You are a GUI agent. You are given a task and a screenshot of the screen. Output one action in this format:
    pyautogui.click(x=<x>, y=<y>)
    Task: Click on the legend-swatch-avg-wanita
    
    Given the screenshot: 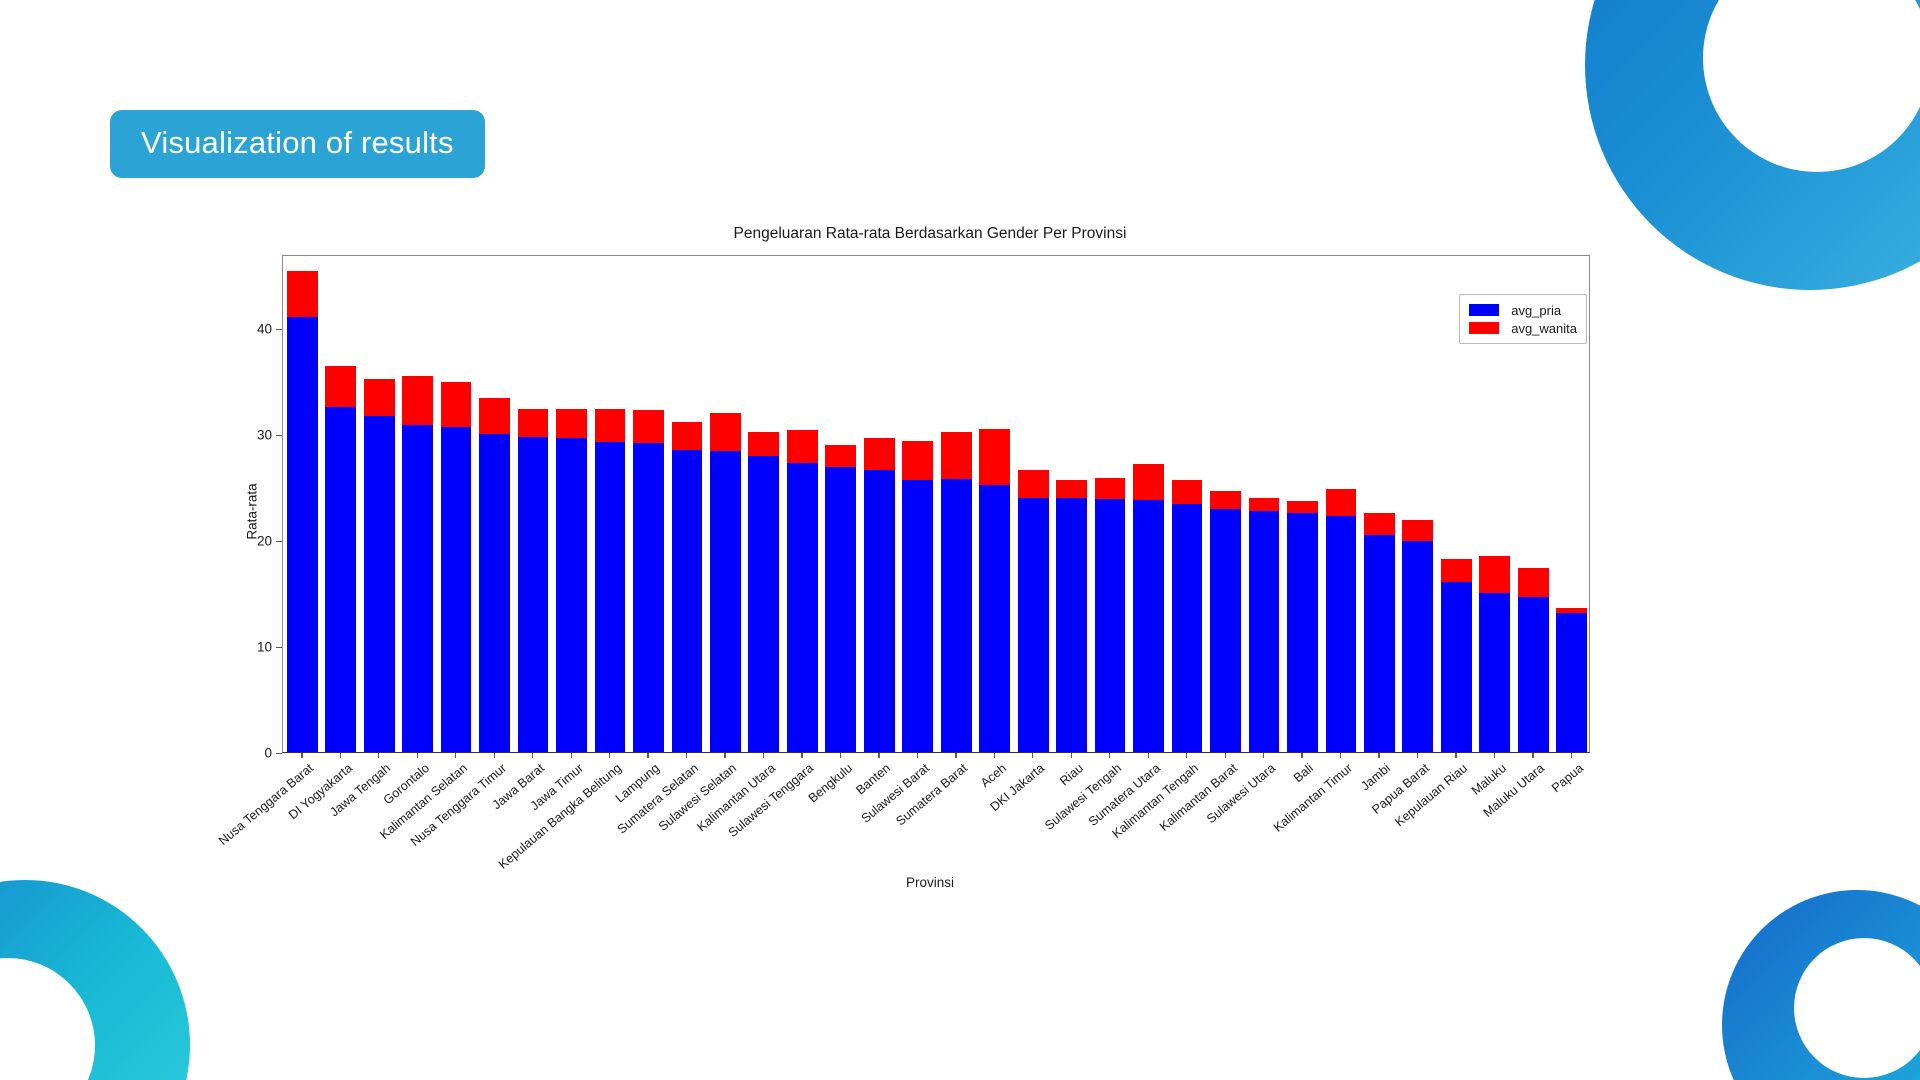 What is the action you would take?
    pyautogui.click(x=1484, y=328)
    